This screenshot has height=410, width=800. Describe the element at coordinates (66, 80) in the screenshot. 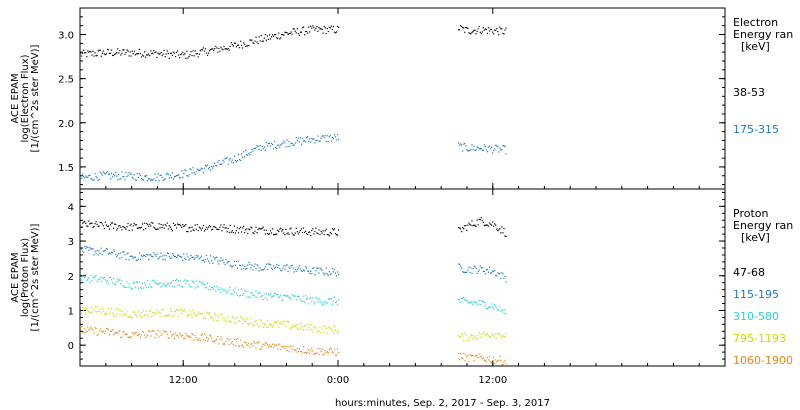

I see `y-tick-label: 2.5` at that location.